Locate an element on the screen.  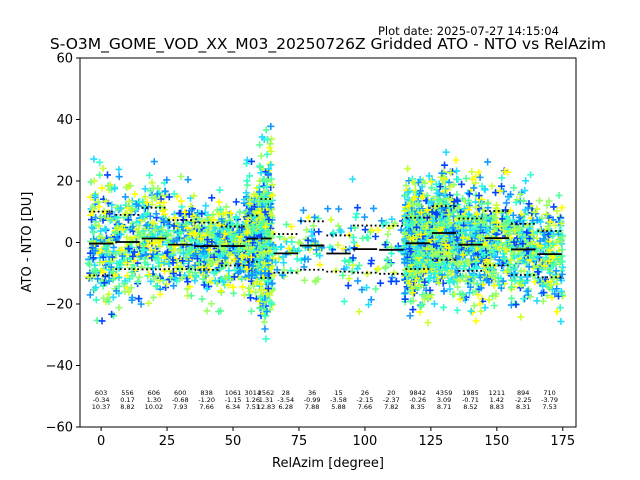
bin-std: 7.66 is located at coordinates (365, 407).